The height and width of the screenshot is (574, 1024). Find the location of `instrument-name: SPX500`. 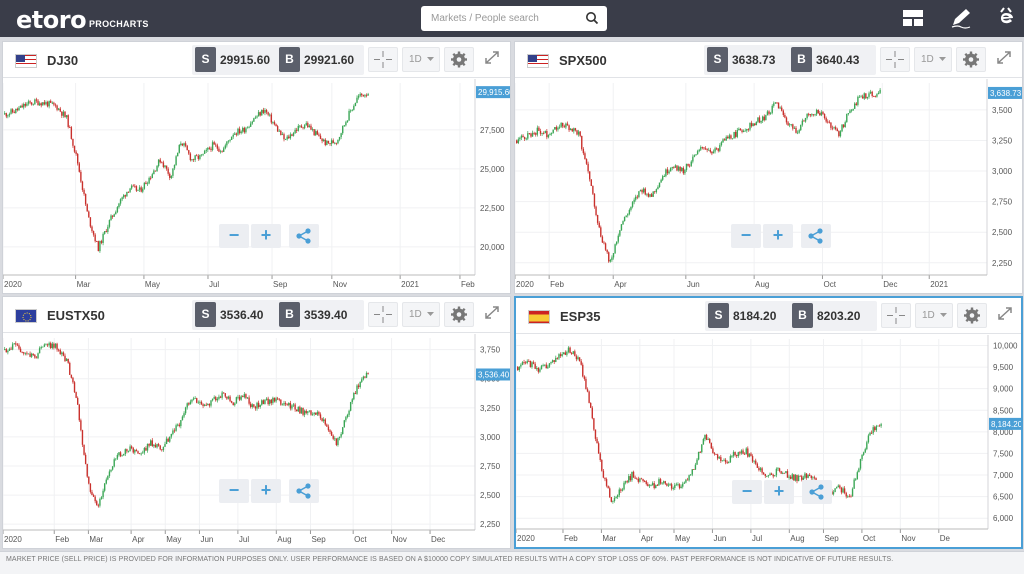

instrument-name: SPX500 is located at coordinates (583, 60).